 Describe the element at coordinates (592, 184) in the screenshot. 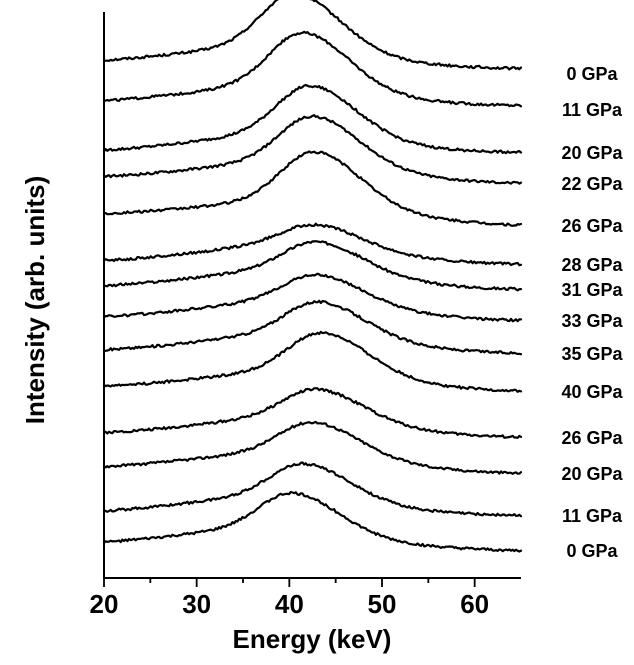

I see `series-label: 22 GPa` at that location.